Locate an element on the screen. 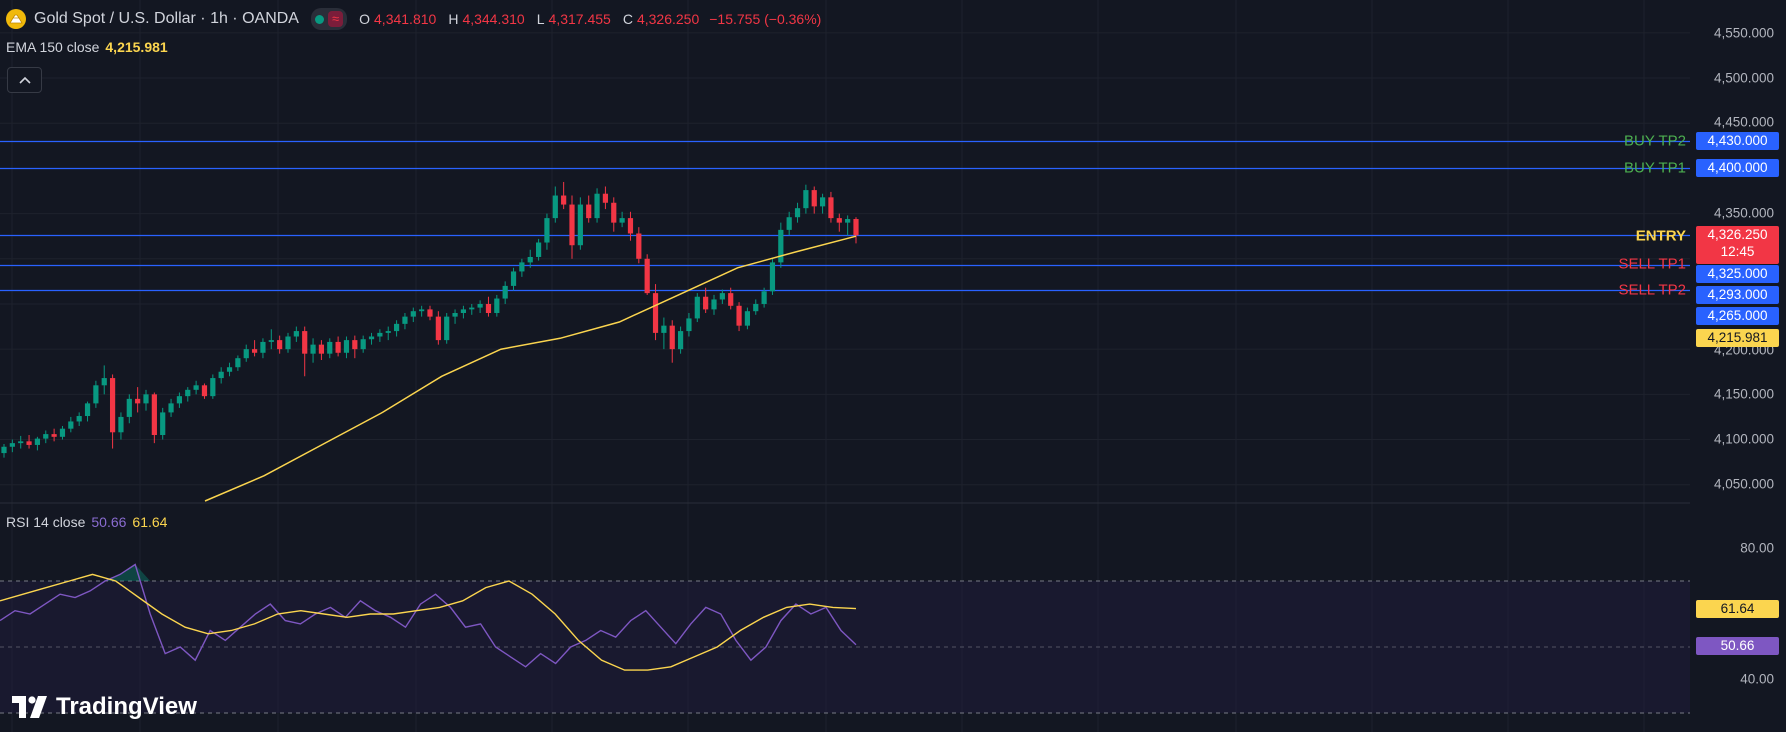 The width and height of the screenshot is (1786, 732). price-axis-label: 4,550.000 is located at coordinates (1743, 33).